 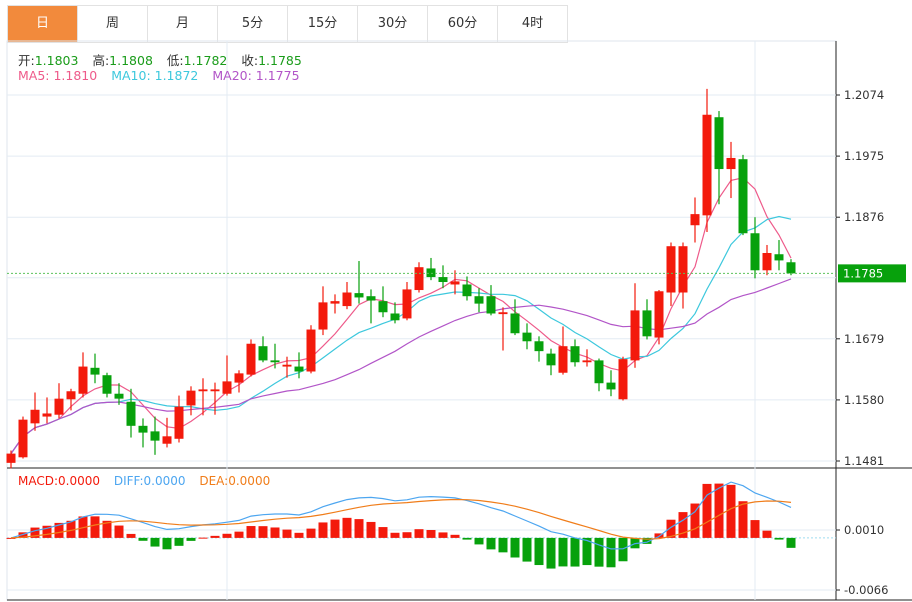 I want to click on high-label: 高:, so click(x=101, y=60).